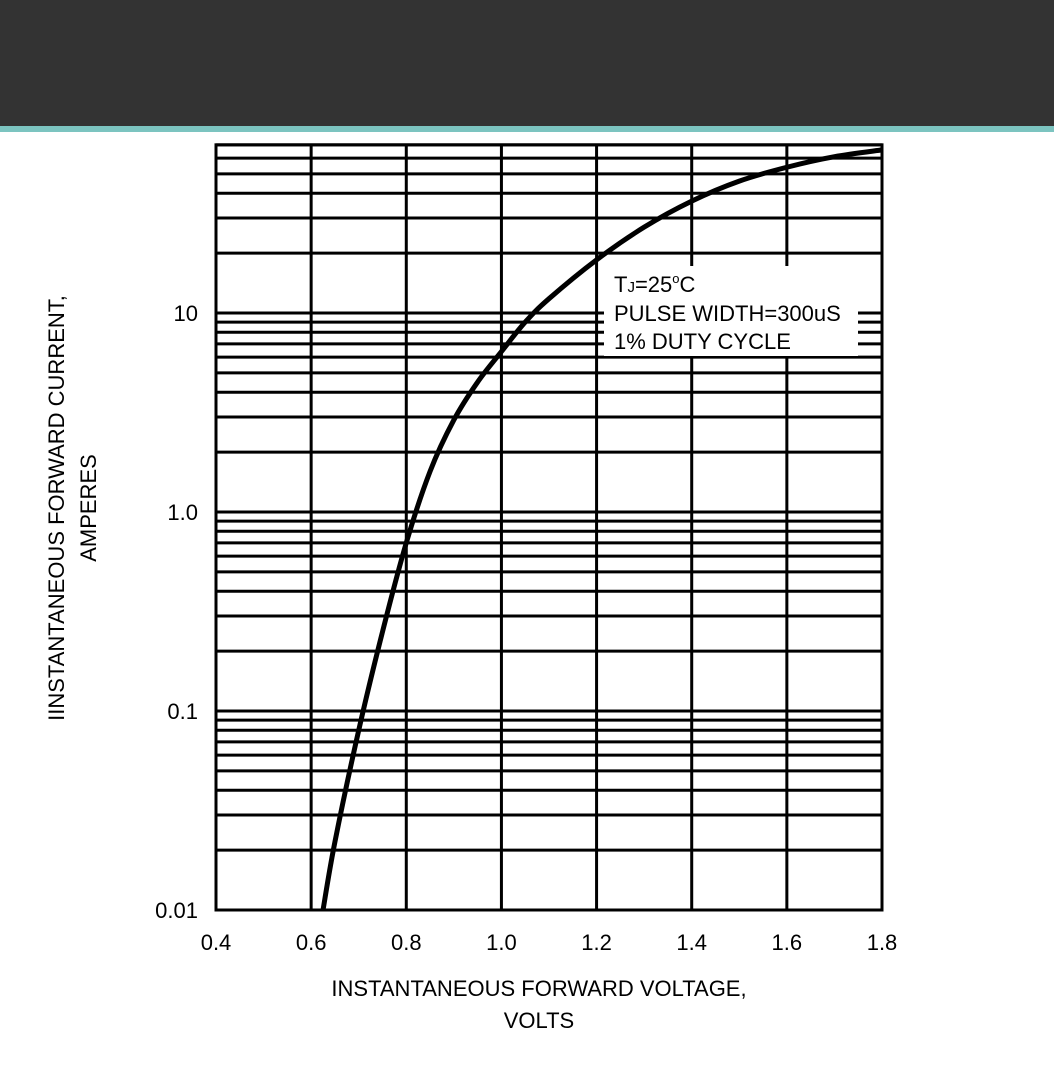 Image resolution: width=1054 pixels, height=1080 pixels. I want to click on test-conditions-annotation: TJ=25oC PULSE WIDTH=300uS 1% DUTY CYCLE, so click(727, 312).